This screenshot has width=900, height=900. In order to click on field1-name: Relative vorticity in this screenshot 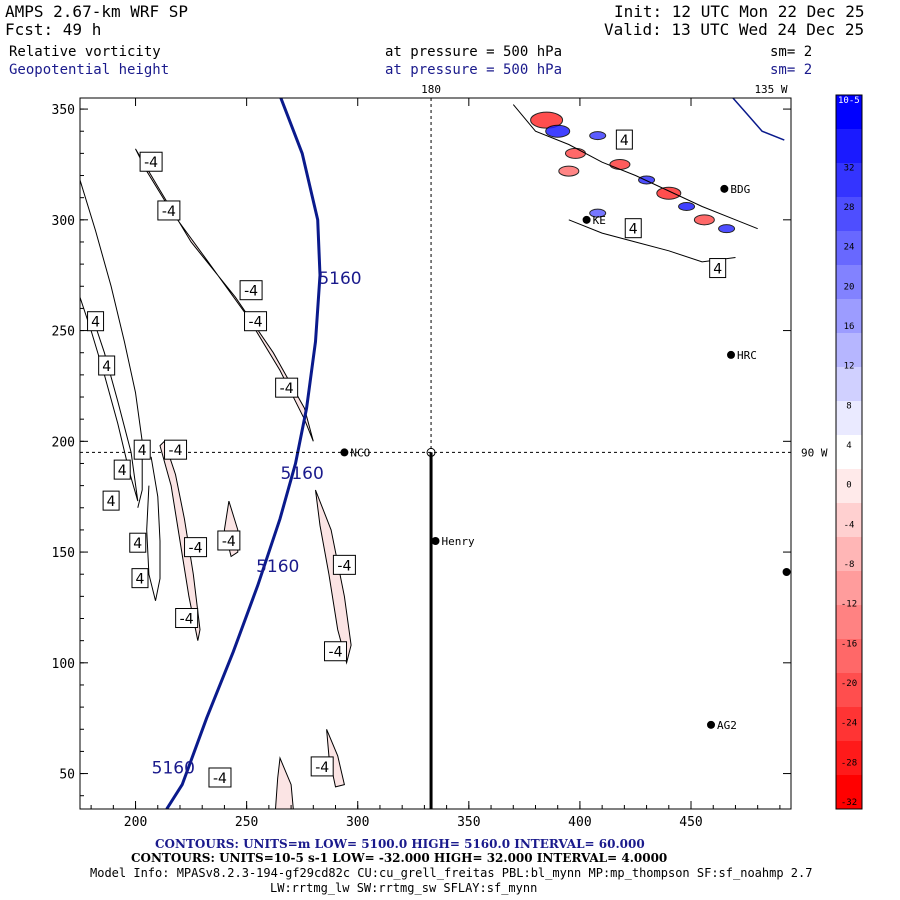, I will do `click(85, 52)`.